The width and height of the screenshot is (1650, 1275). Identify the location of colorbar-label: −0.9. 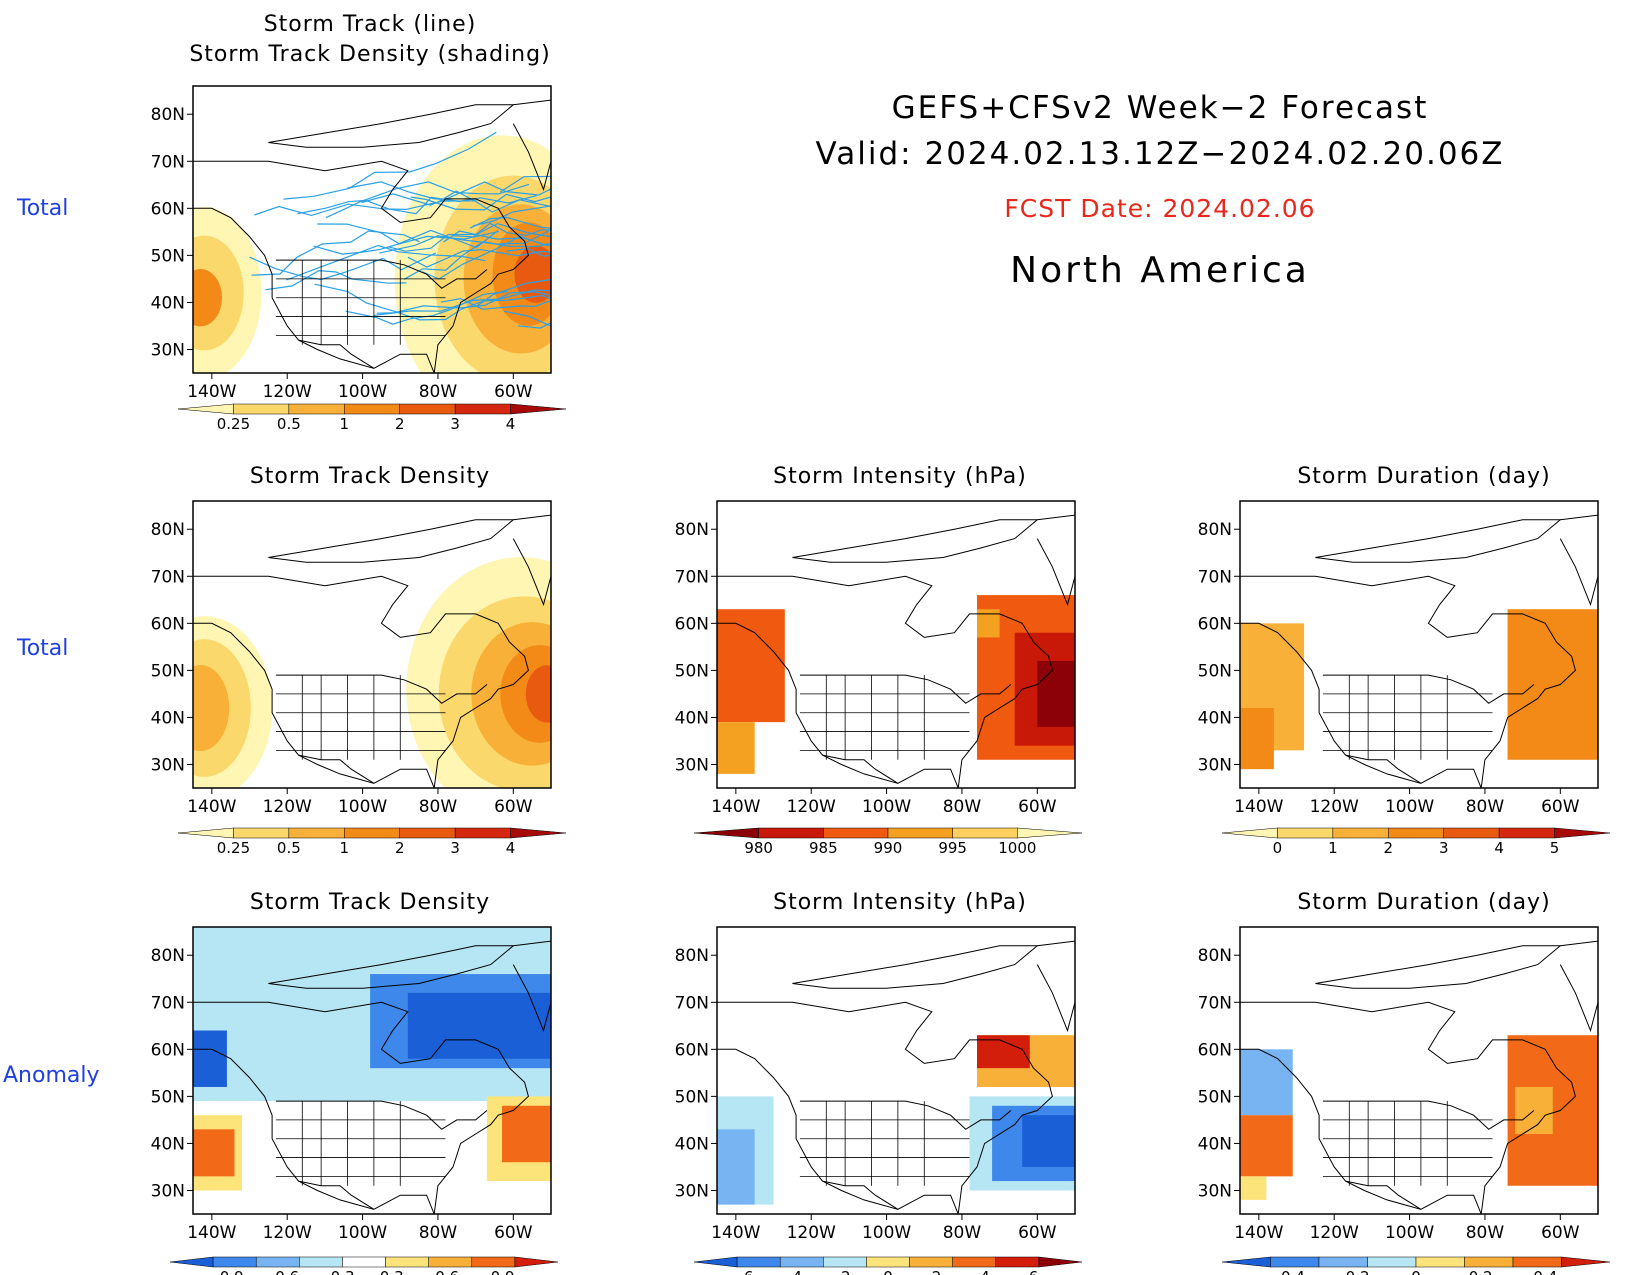
(225, 1271).